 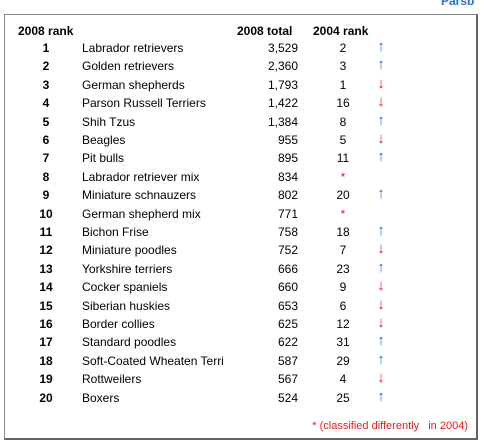 I want to click on total-2008: 2,360, so click(x=282, y=66).